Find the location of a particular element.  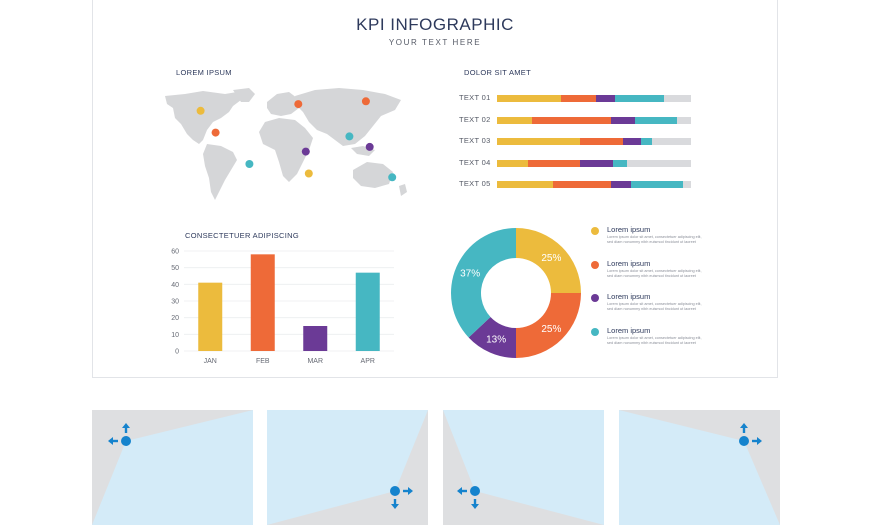

stacked-bar-row: TEXT 05 is located at coordinates (579, 184).